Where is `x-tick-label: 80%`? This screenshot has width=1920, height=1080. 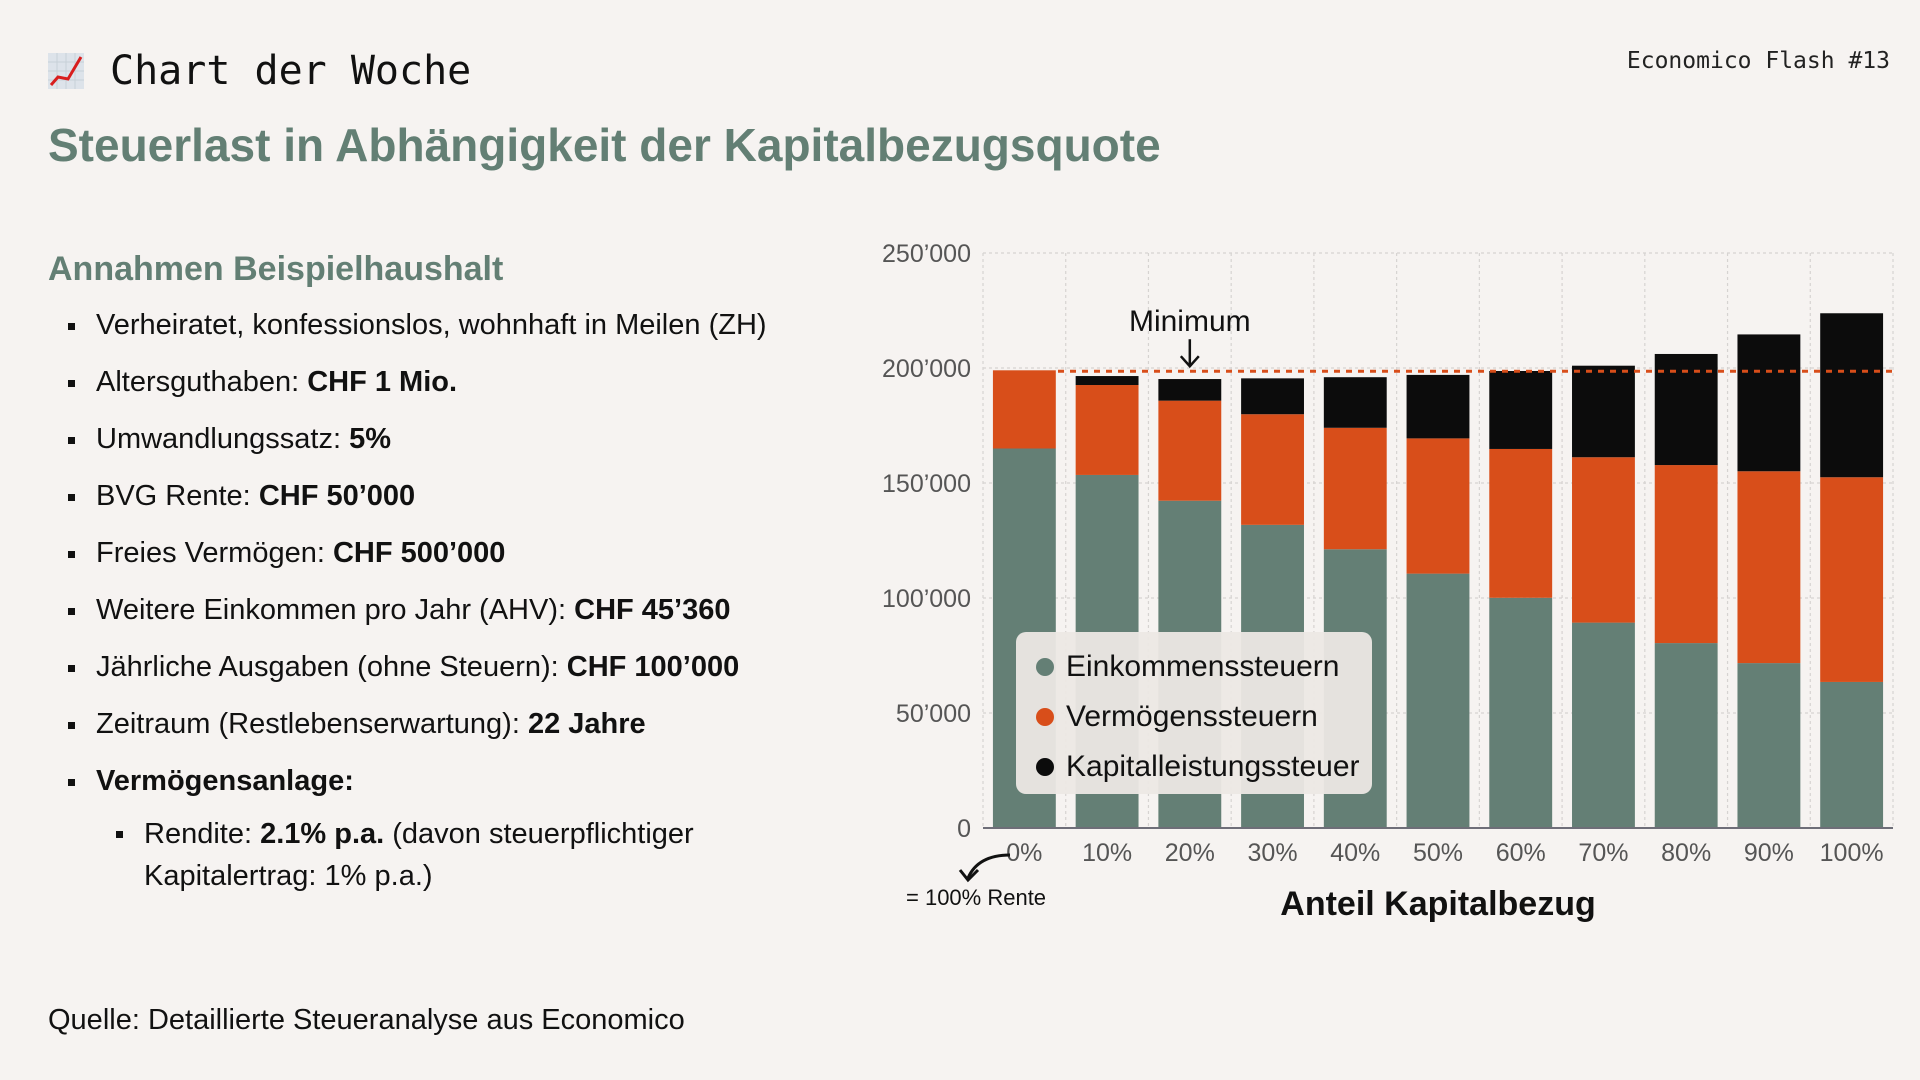
x-tick-label: 80% is located at coordinates (1686, 853).